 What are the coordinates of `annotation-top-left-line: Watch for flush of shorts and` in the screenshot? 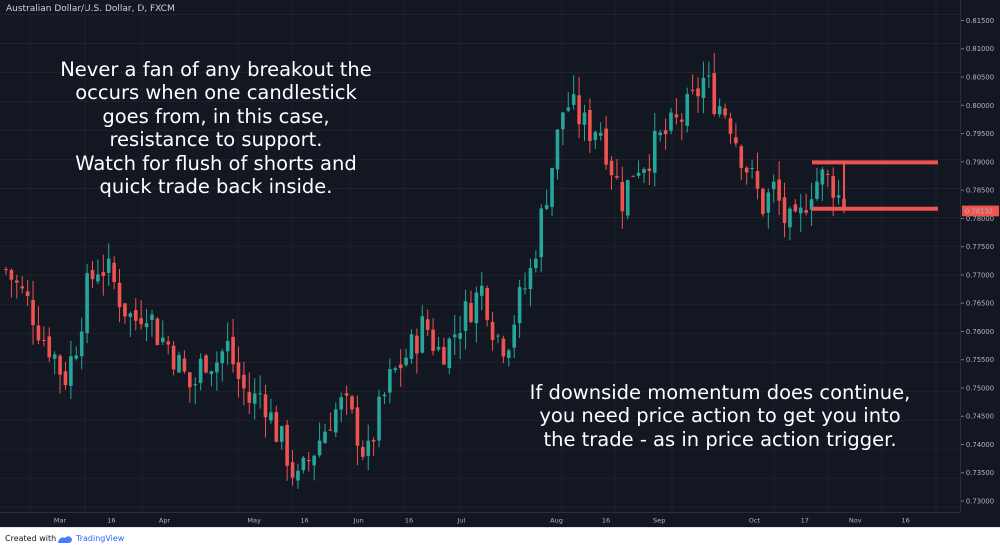 It's located at (216, 163).